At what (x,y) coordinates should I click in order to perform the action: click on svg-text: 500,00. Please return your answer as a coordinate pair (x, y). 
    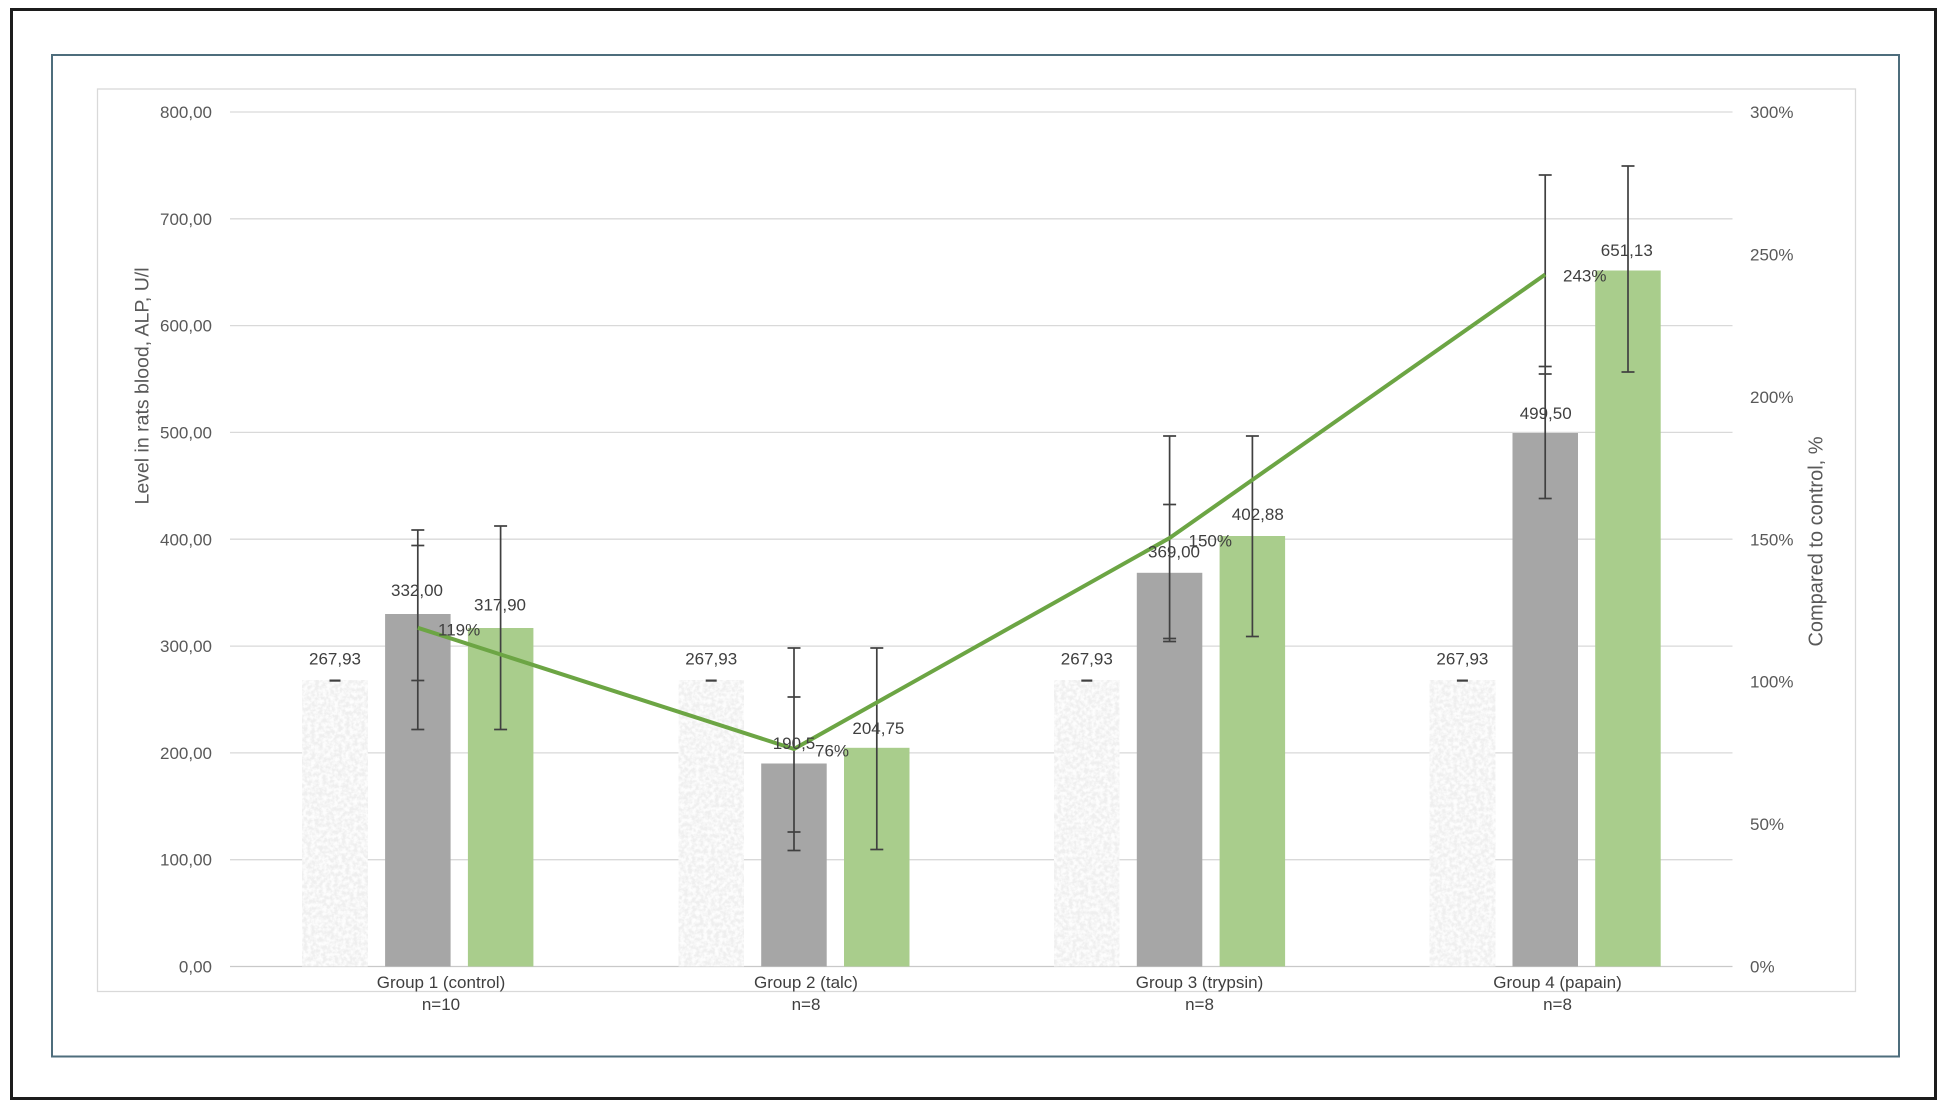
    Looking at the image, I should click on (186, 432).